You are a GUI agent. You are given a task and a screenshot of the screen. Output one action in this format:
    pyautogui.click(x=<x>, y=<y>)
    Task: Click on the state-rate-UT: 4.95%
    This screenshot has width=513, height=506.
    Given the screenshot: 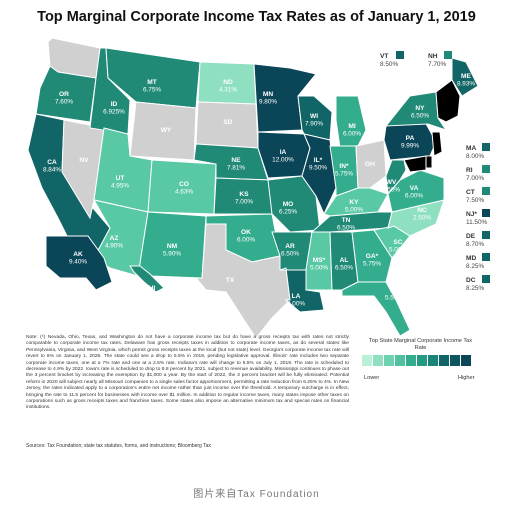 What is the action you would take?
    pyautogui.click(x=120, y=186)
    